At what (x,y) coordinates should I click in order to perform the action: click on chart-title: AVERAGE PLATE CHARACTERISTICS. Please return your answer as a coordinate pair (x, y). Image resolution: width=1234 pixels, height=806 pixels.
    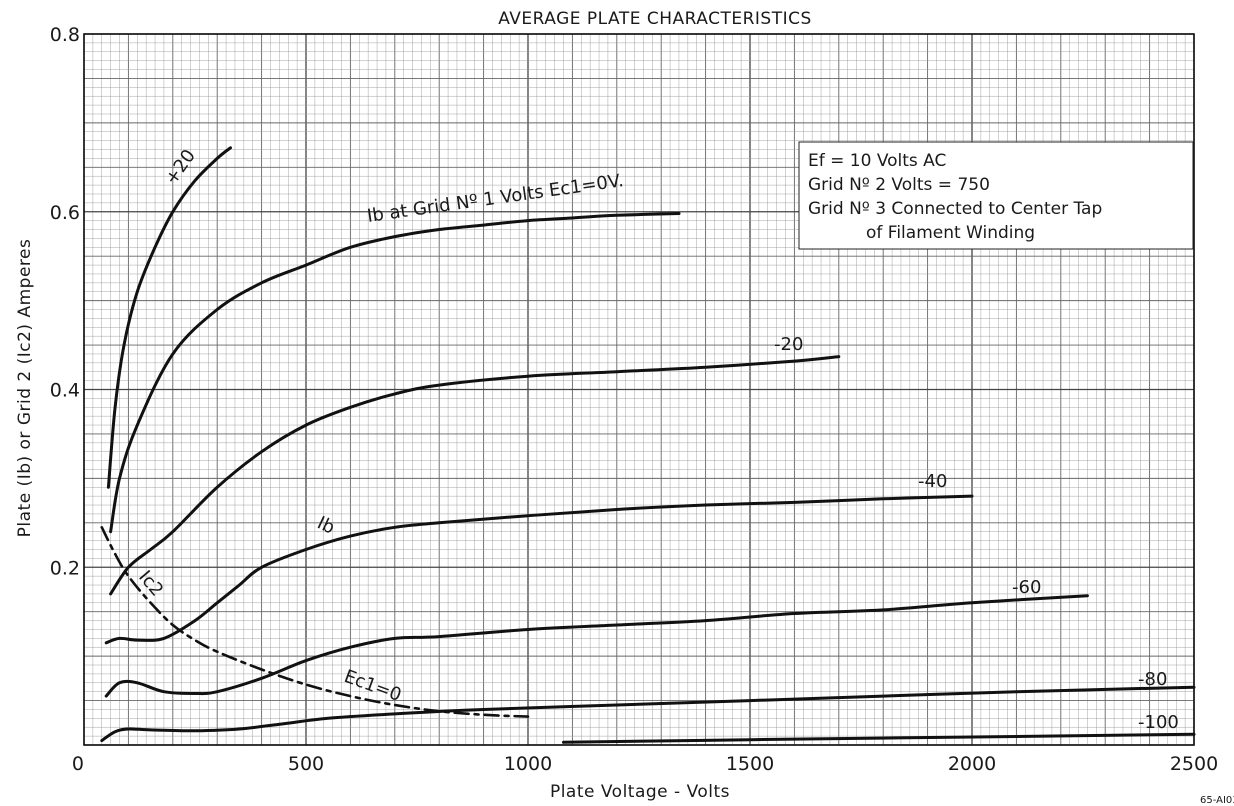
    Looking at the image, I should click on (655, 19).